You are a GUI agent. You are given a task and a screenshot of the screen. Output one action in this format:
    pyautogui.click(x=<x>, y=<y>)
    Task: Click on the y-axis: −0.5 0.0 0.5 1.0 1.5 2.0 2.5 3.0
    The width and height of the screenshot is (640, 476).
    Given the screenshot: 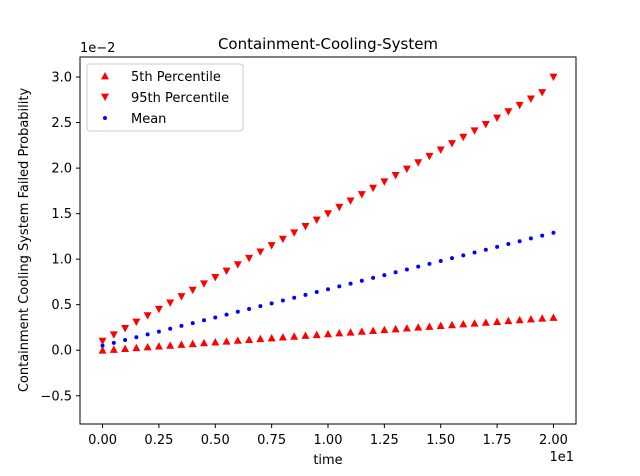 What is the action you would take?
    pyautogui.click(x=60, y=237)
    